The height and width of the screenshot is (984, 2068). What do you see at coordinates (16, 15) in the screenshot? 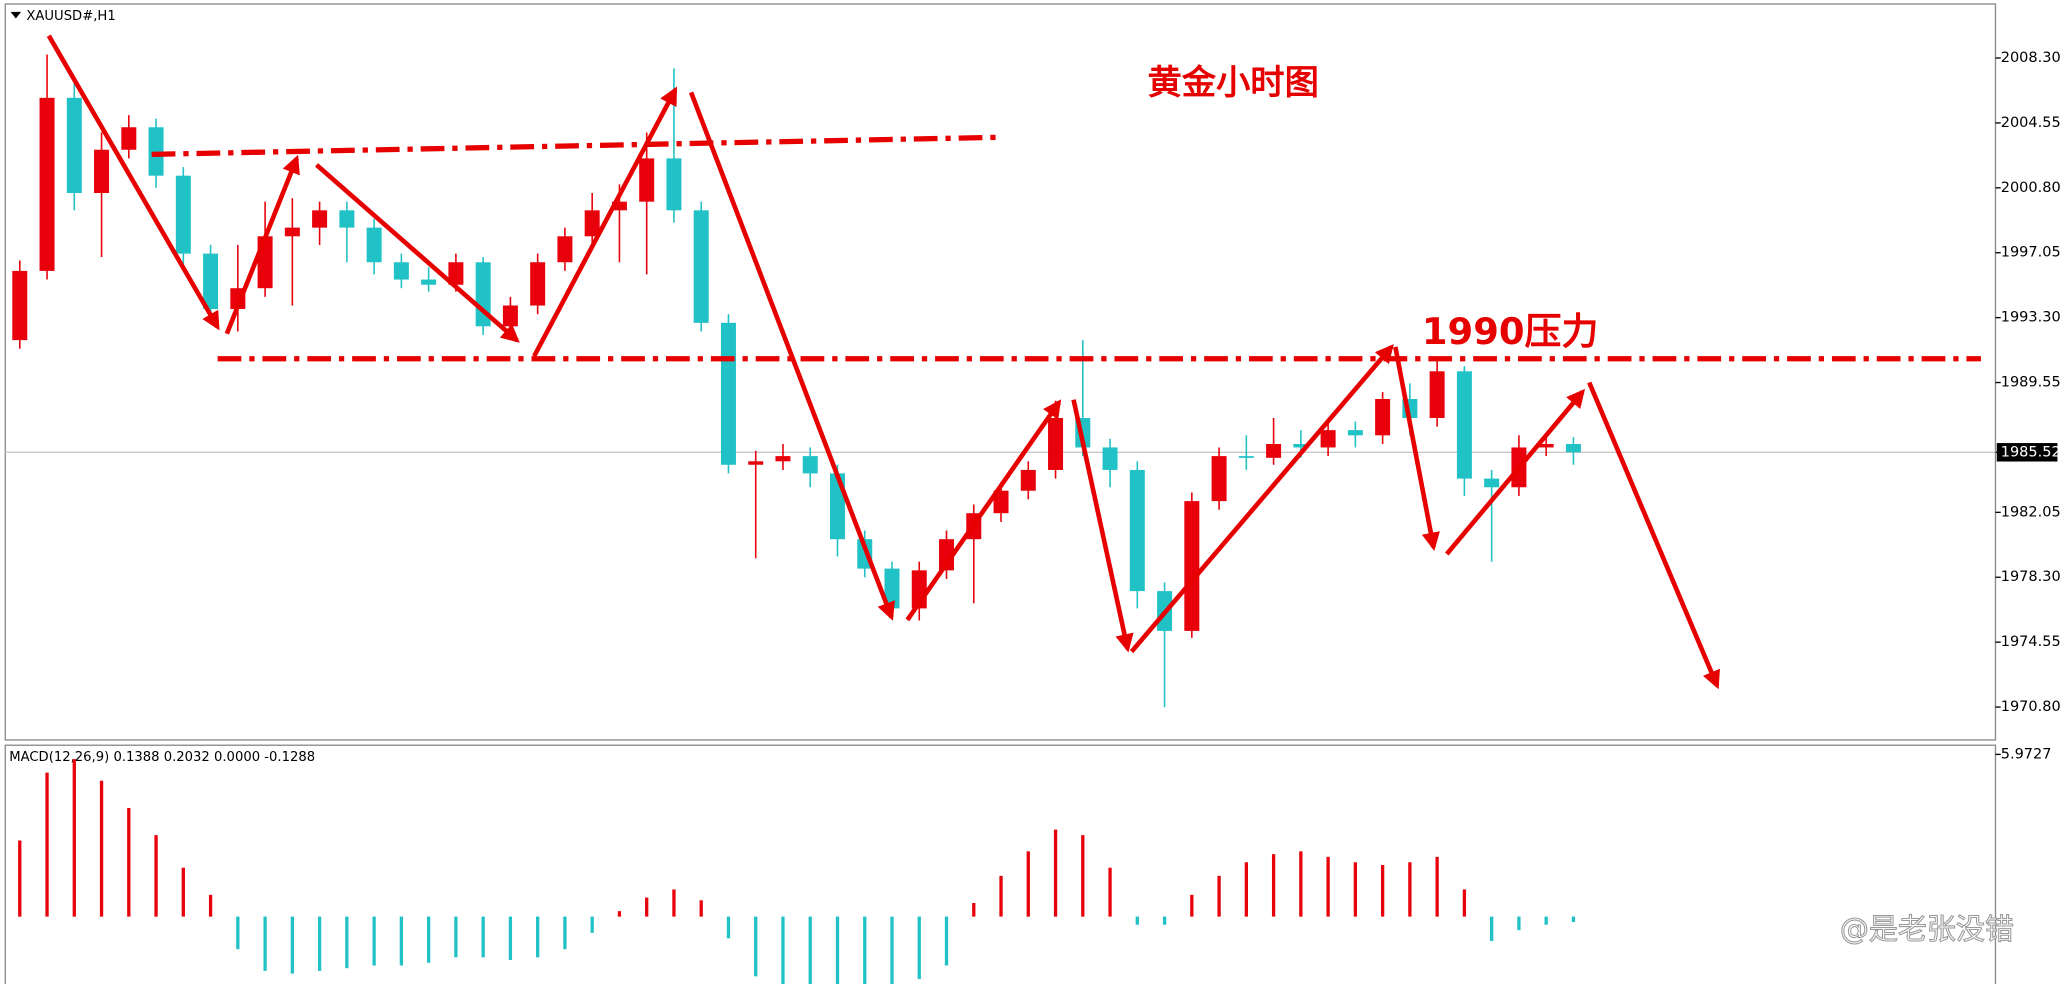
I see `menu-triangle` at bounding box center [16, 15].